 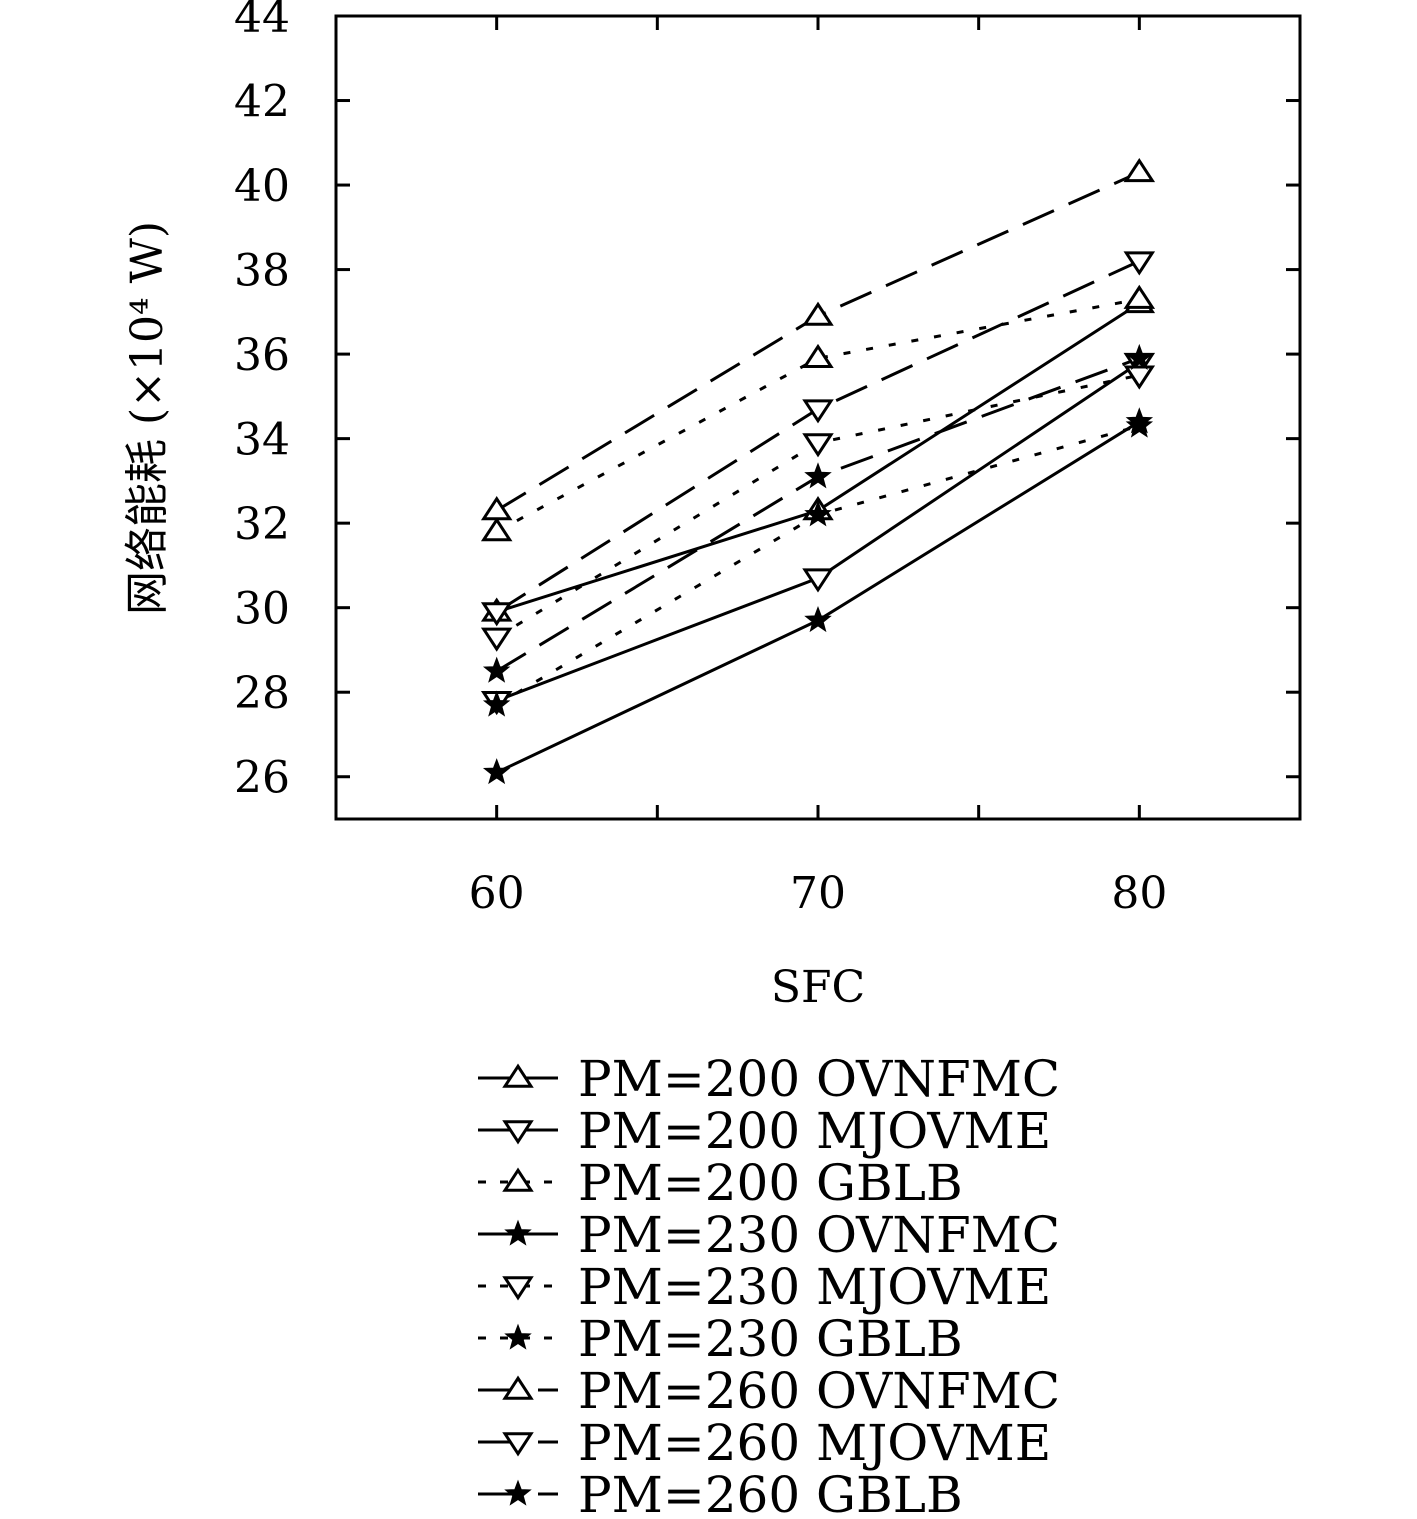 I want to click on y-tick-label: 40, so click(x=262, y=186).